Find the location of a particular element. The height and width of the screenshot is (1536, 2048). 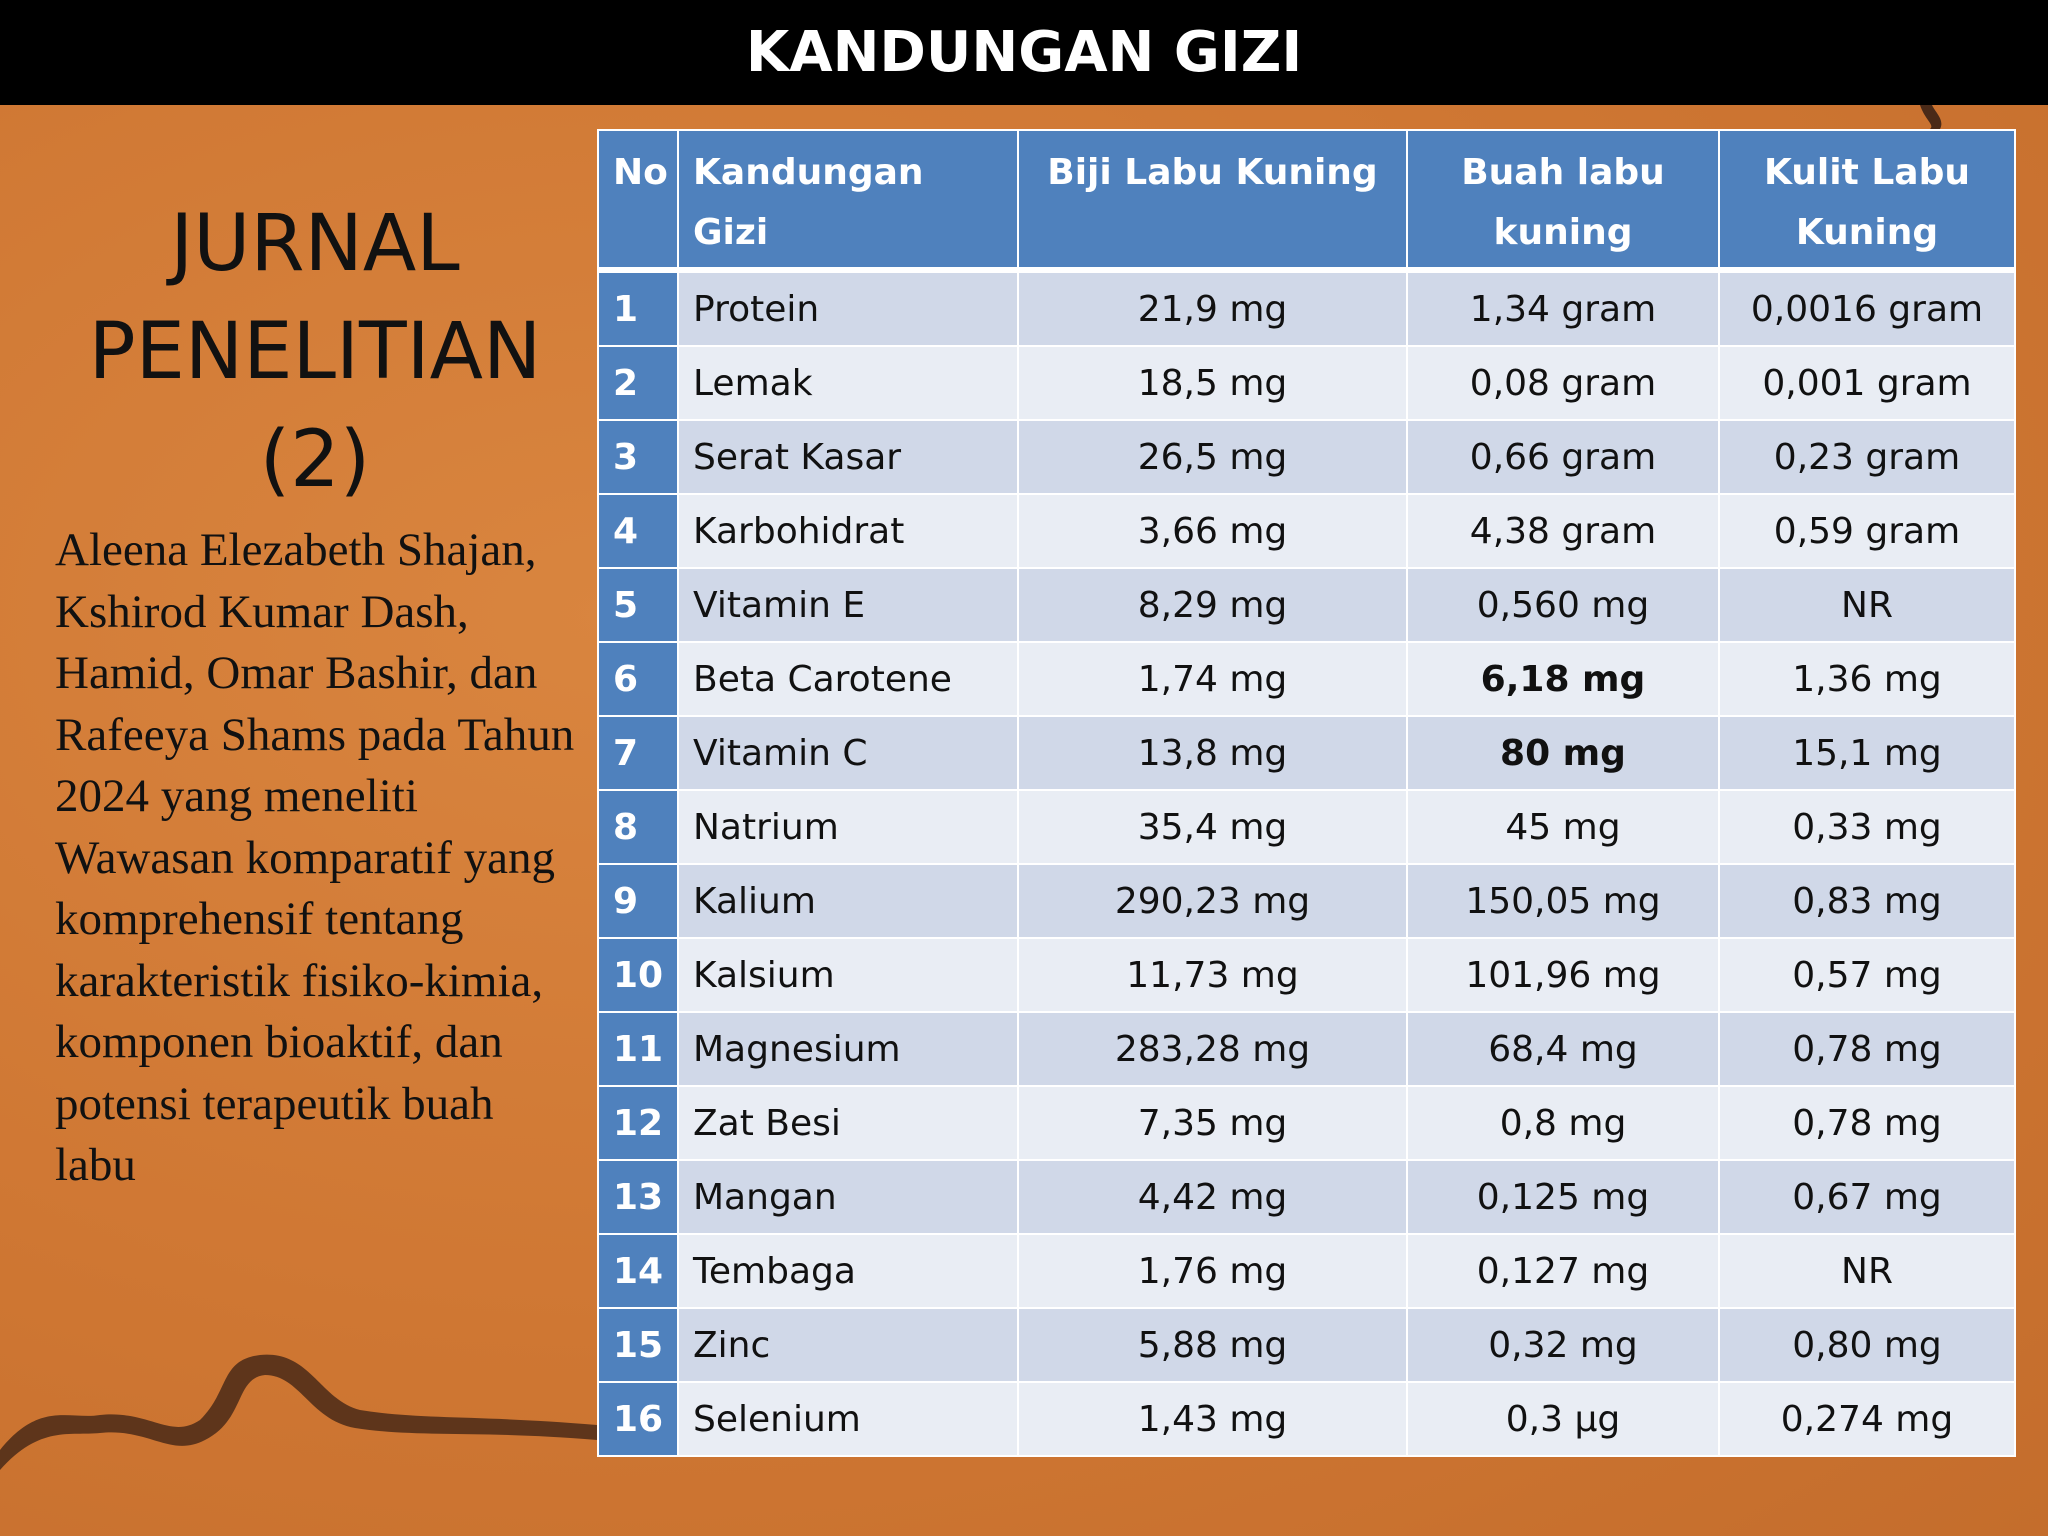

value-cell: 101,96 mg is located at coordinates (1563, 975).